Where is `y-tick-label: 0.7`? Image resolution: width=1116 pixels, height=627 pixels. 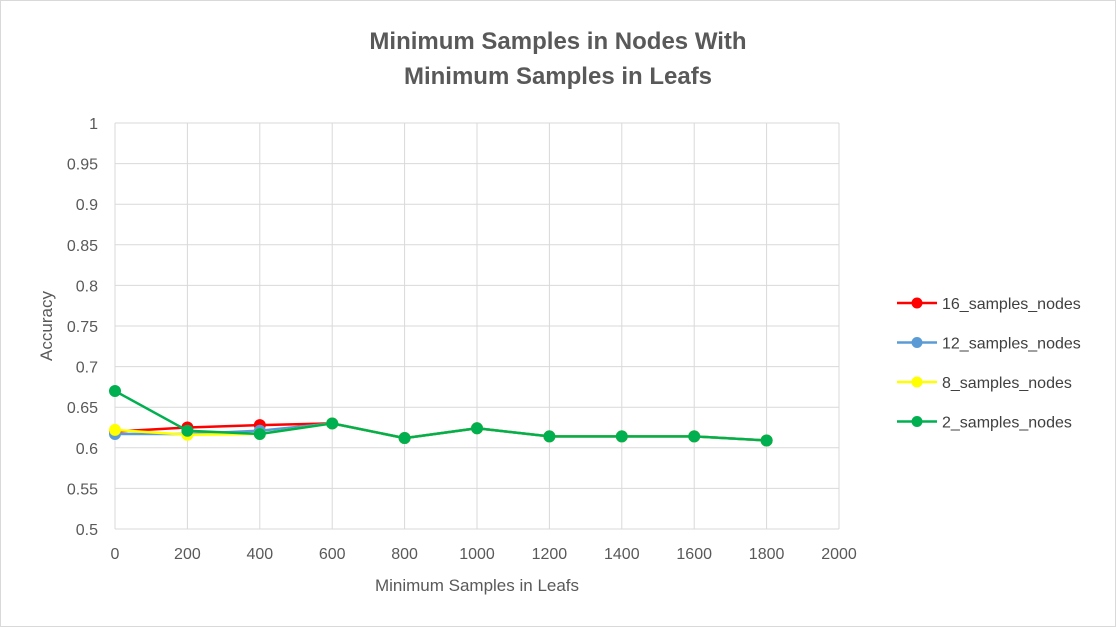 y-tick-label: 0.7 is located at coordinates (87, 368).